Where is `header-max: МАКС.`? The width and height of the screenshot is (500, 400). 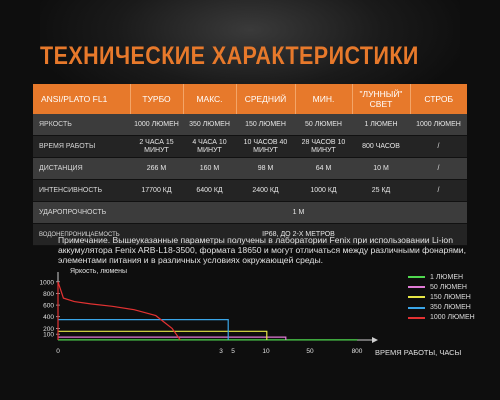 header-max: МАКС. is located at coordinates (210, 99).